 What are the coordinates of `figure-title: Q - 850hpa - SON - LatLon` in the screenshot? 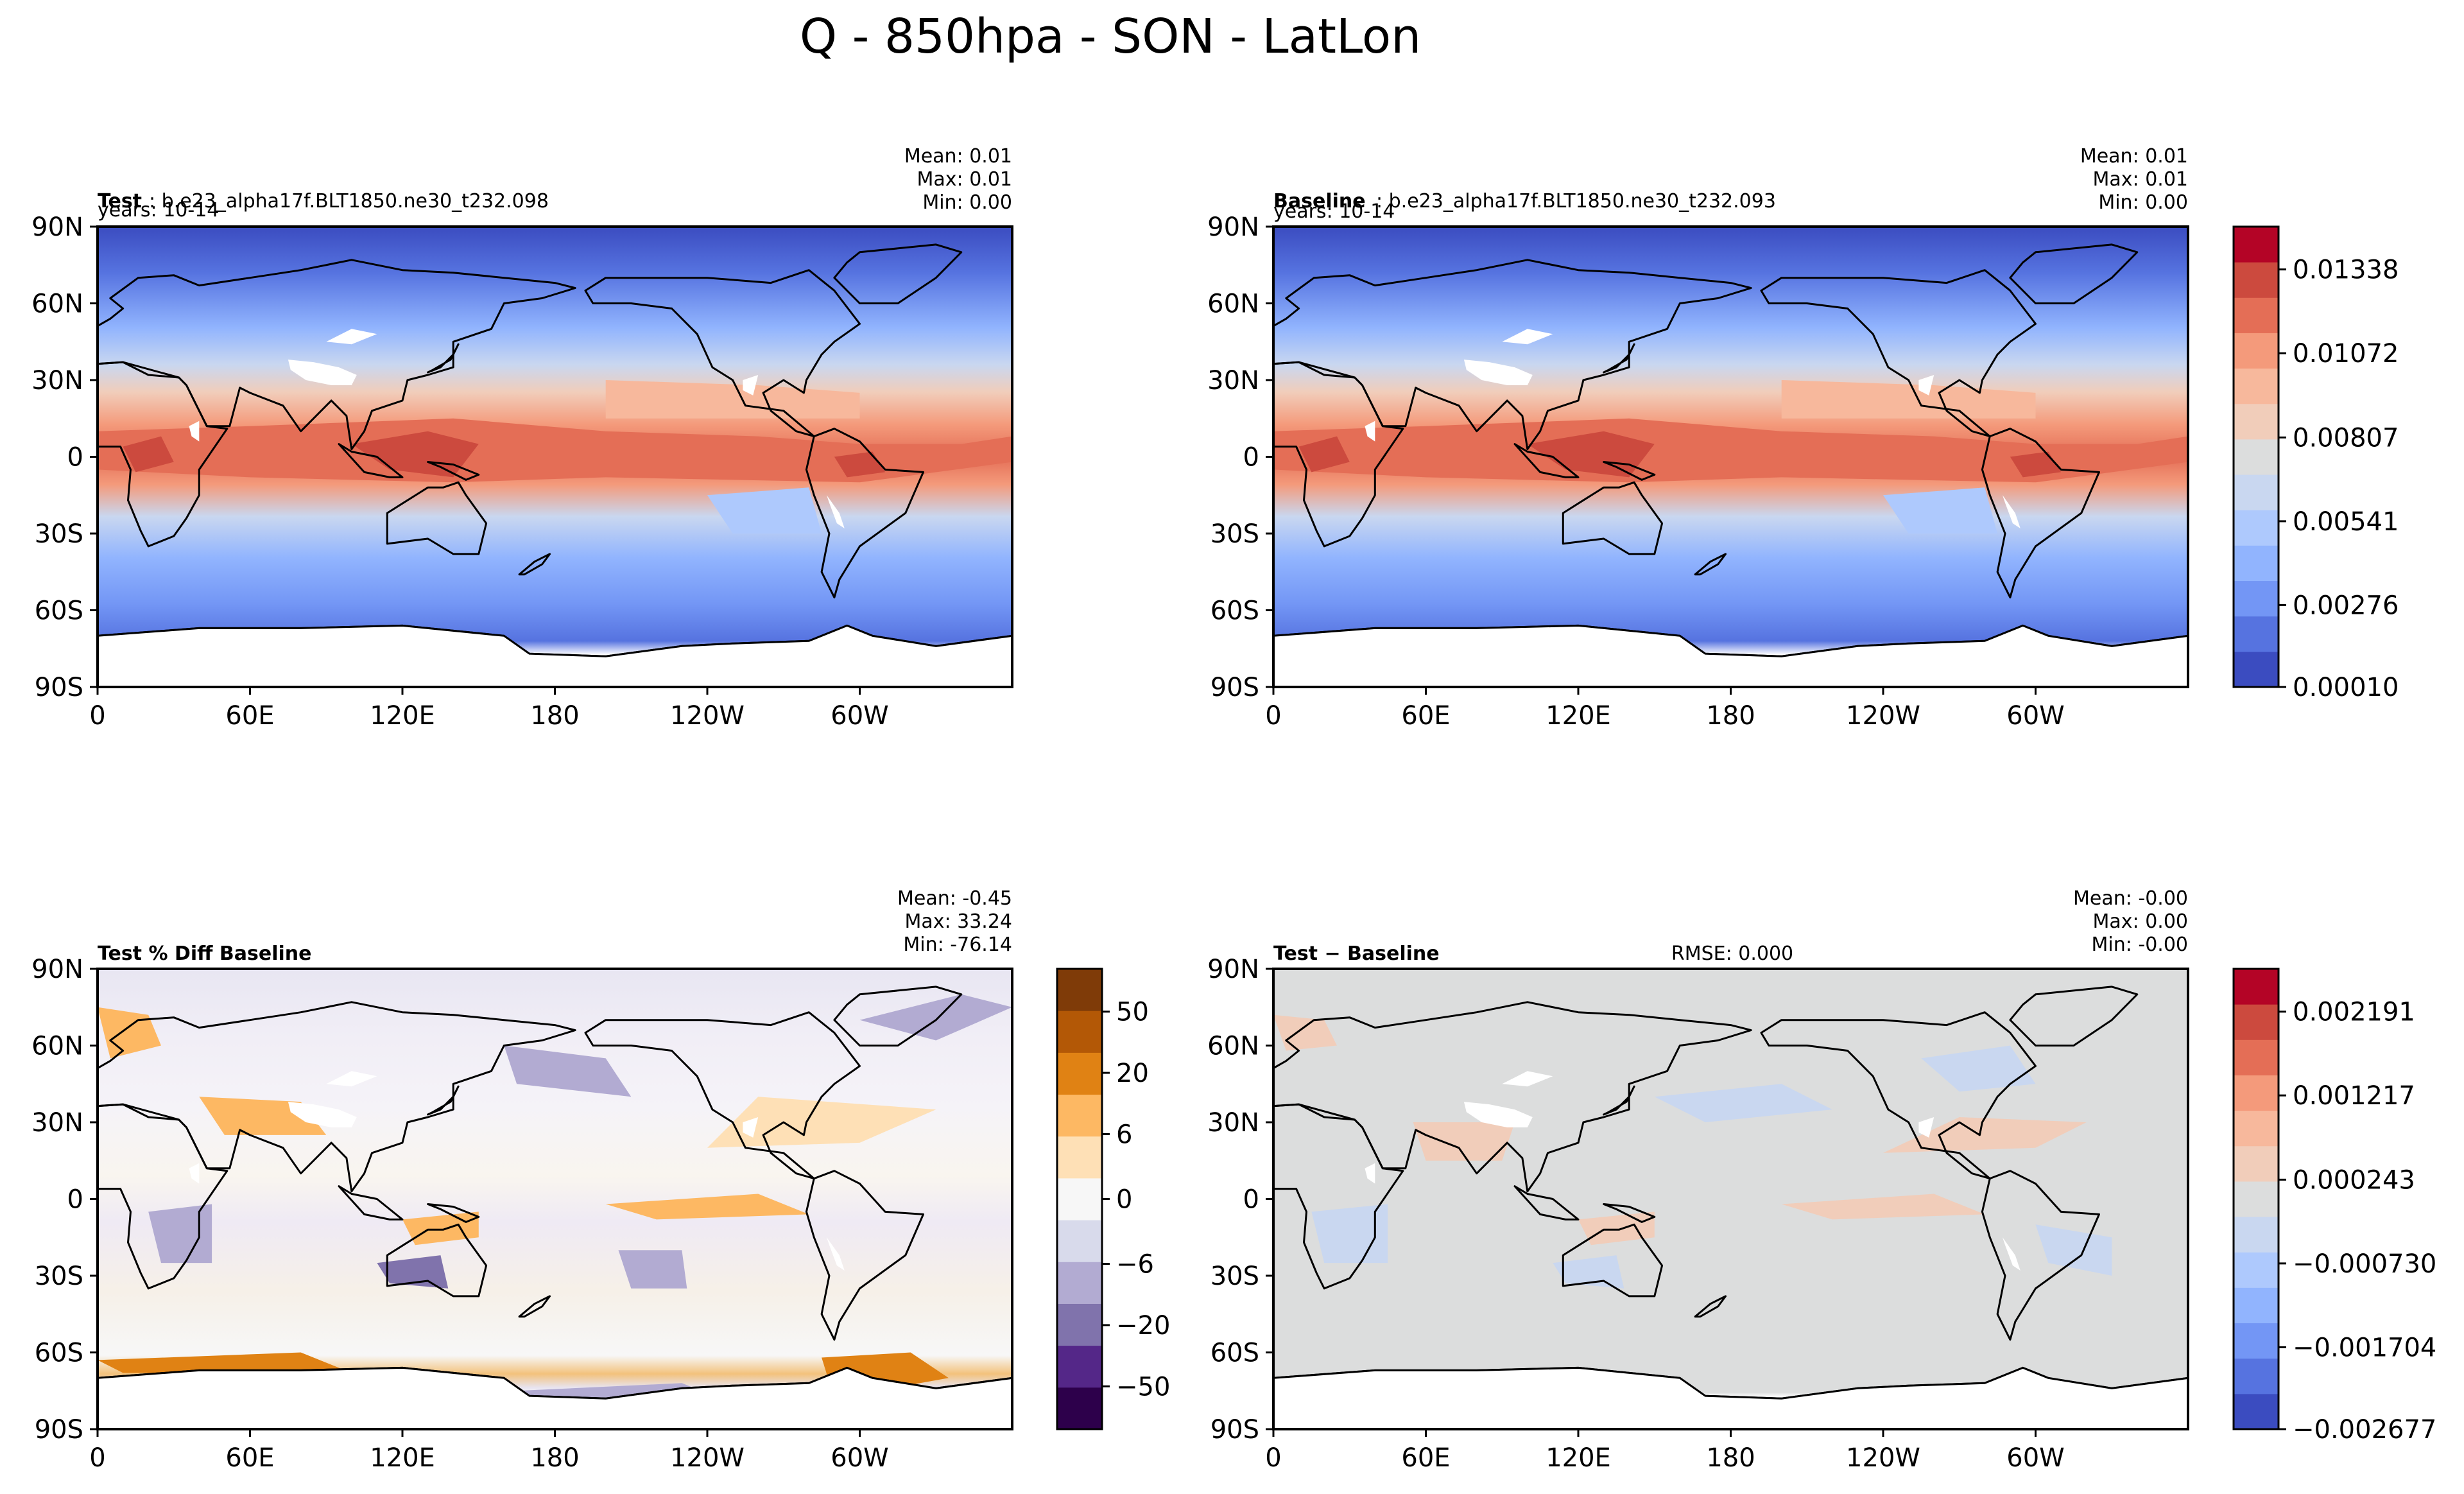 It's located at (1110, 36).